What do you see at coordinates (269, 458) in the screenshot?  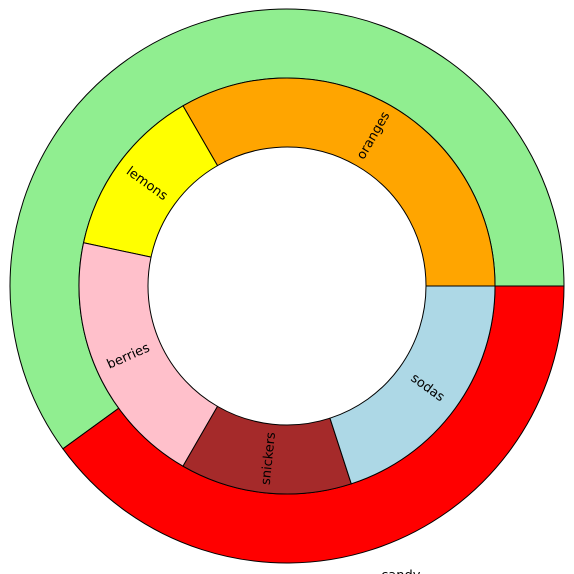 I see `inner-label-snickers: snickers` at bounding box center [269, 458].